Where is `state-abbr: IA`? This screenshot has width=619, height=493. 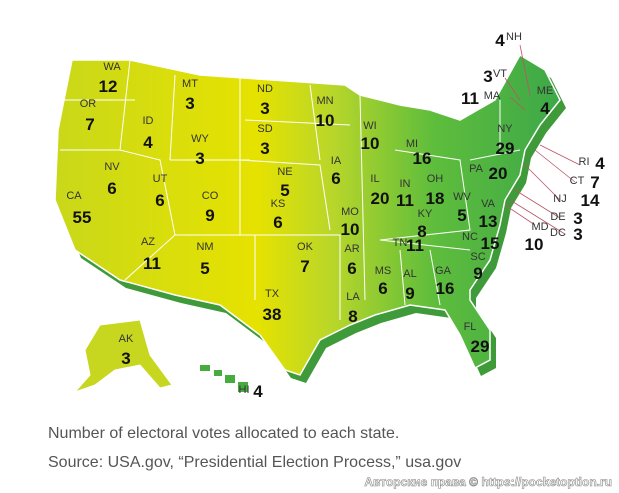
state-abbr: IA is located at coordinates (336, 161).